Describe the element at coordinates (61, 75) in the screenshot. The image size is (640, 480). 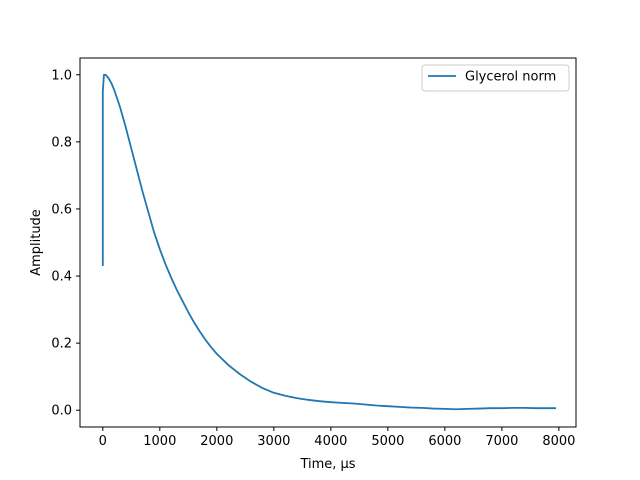
I see `y-tick-label: 1.0` at that location.